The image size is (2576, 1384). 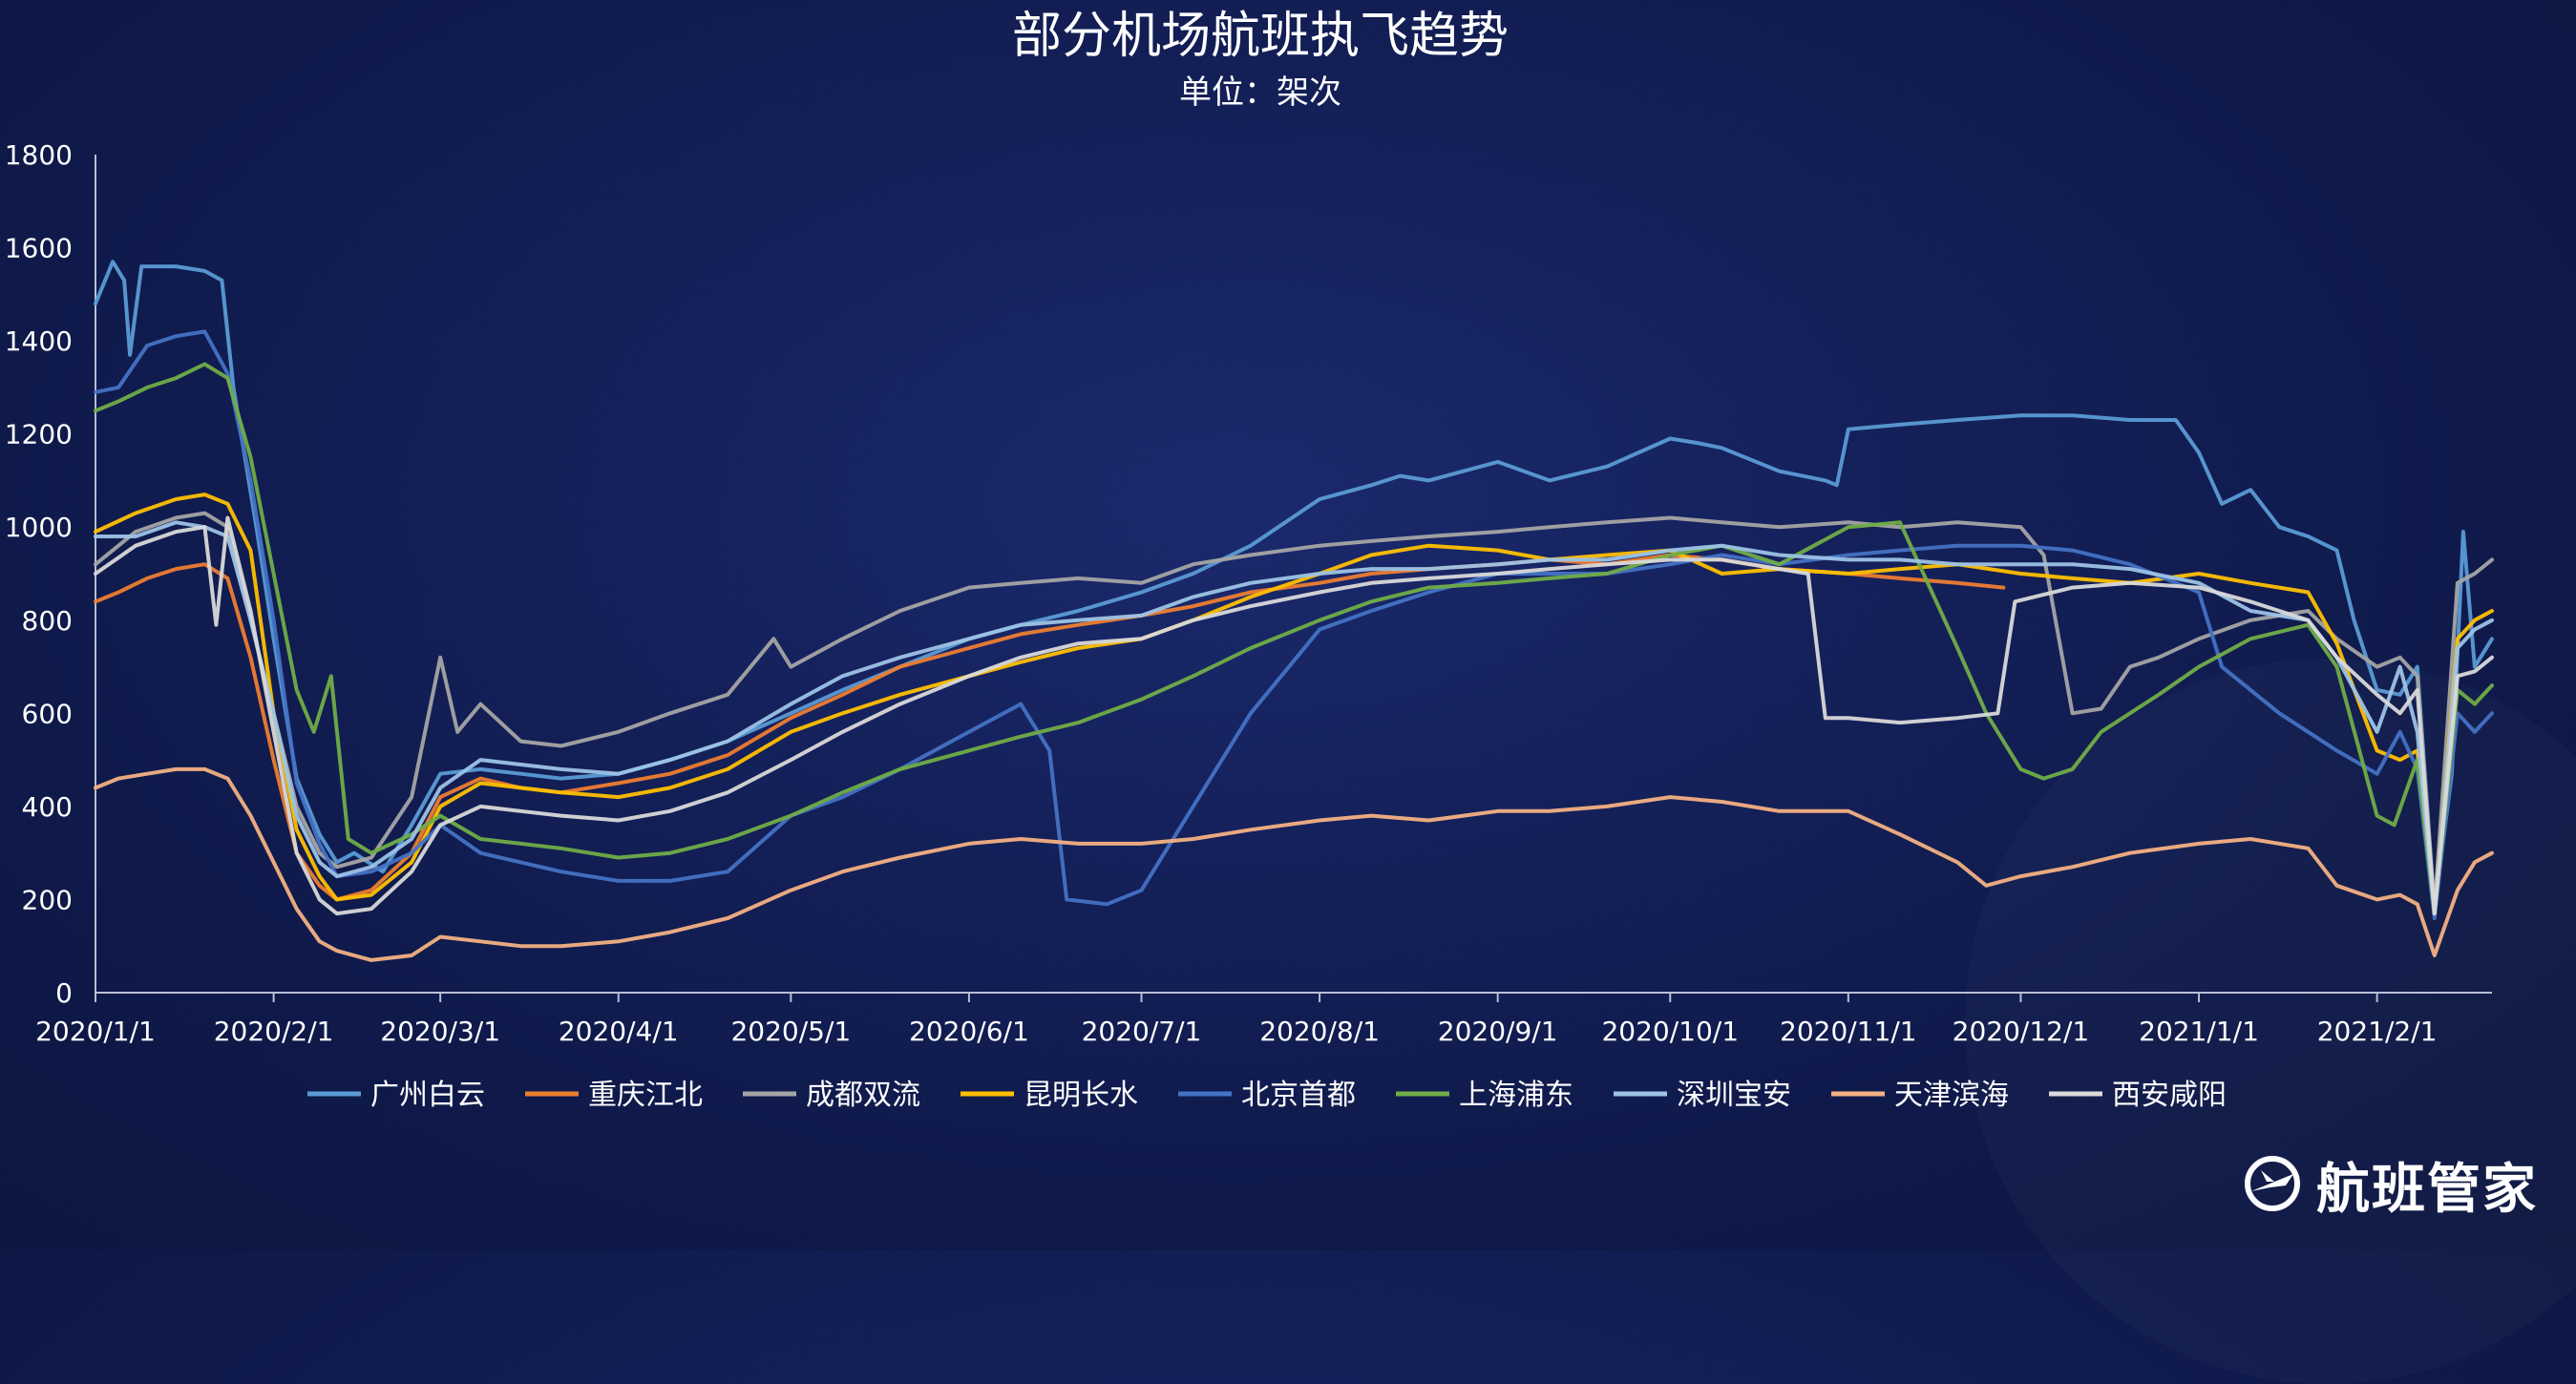 I want to click on legend-item: 北京首都, so click(x=1267, y=1095).